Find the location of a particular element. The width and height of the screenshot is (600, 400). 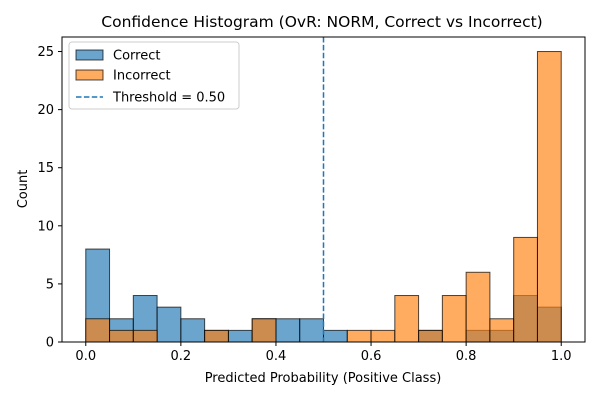

x-axis-label: Predicted Probability (Positive Class) is located at coordinates (323, 378).